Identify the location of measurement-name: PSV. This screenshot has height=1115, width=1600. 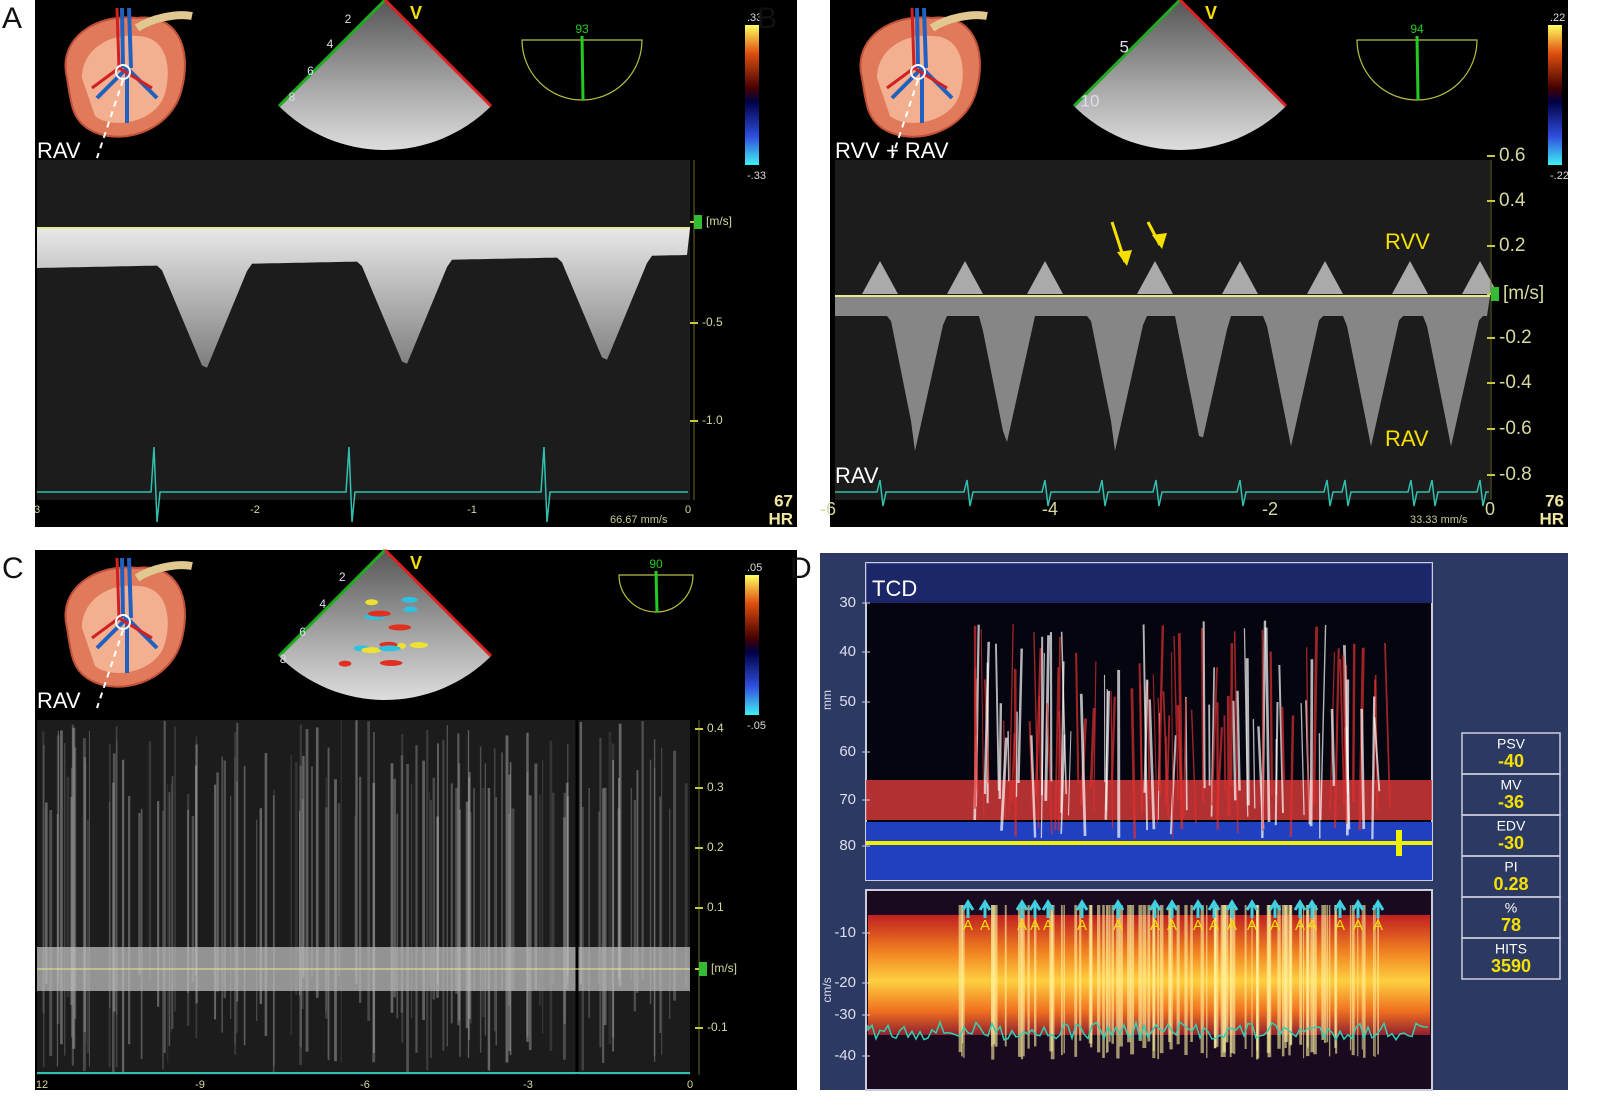
(1511, 744).